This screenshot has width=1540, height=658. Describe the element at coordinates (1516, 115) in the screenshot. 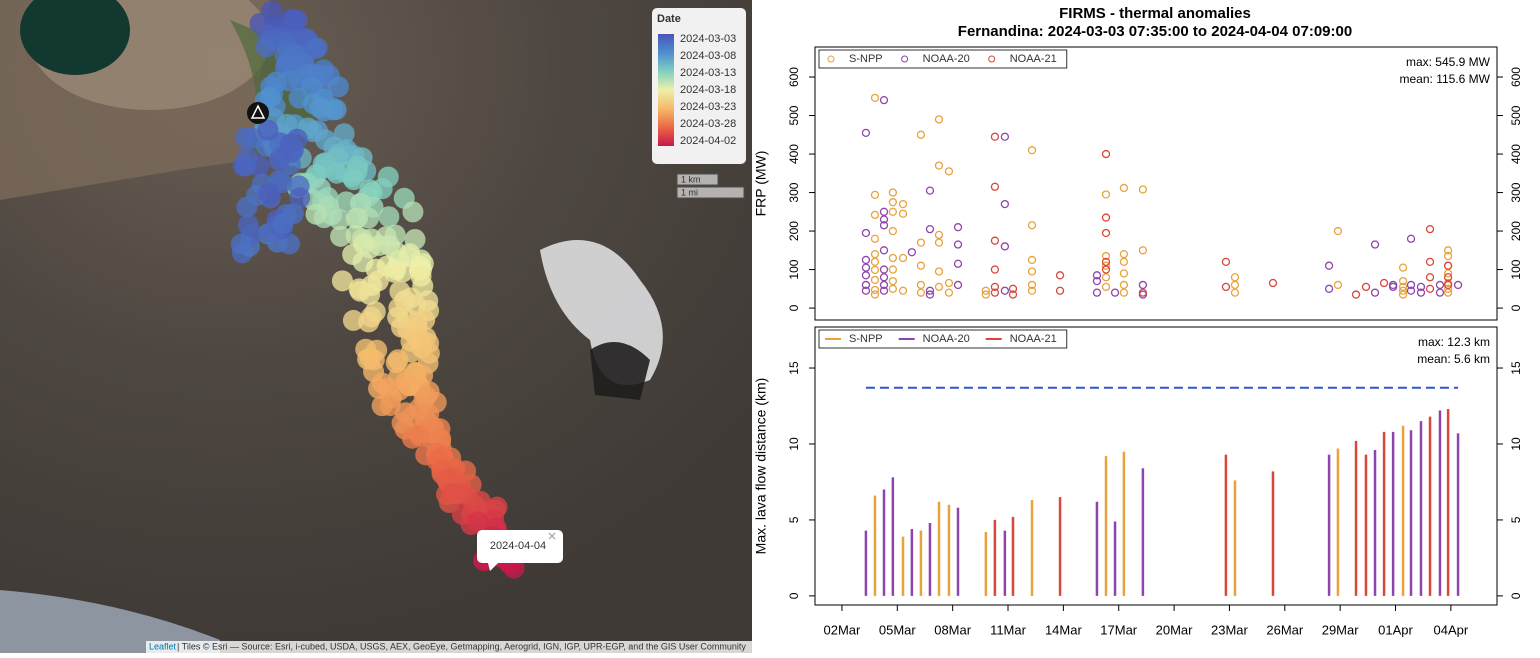

I see `y2-tick-label: 500` at that location.